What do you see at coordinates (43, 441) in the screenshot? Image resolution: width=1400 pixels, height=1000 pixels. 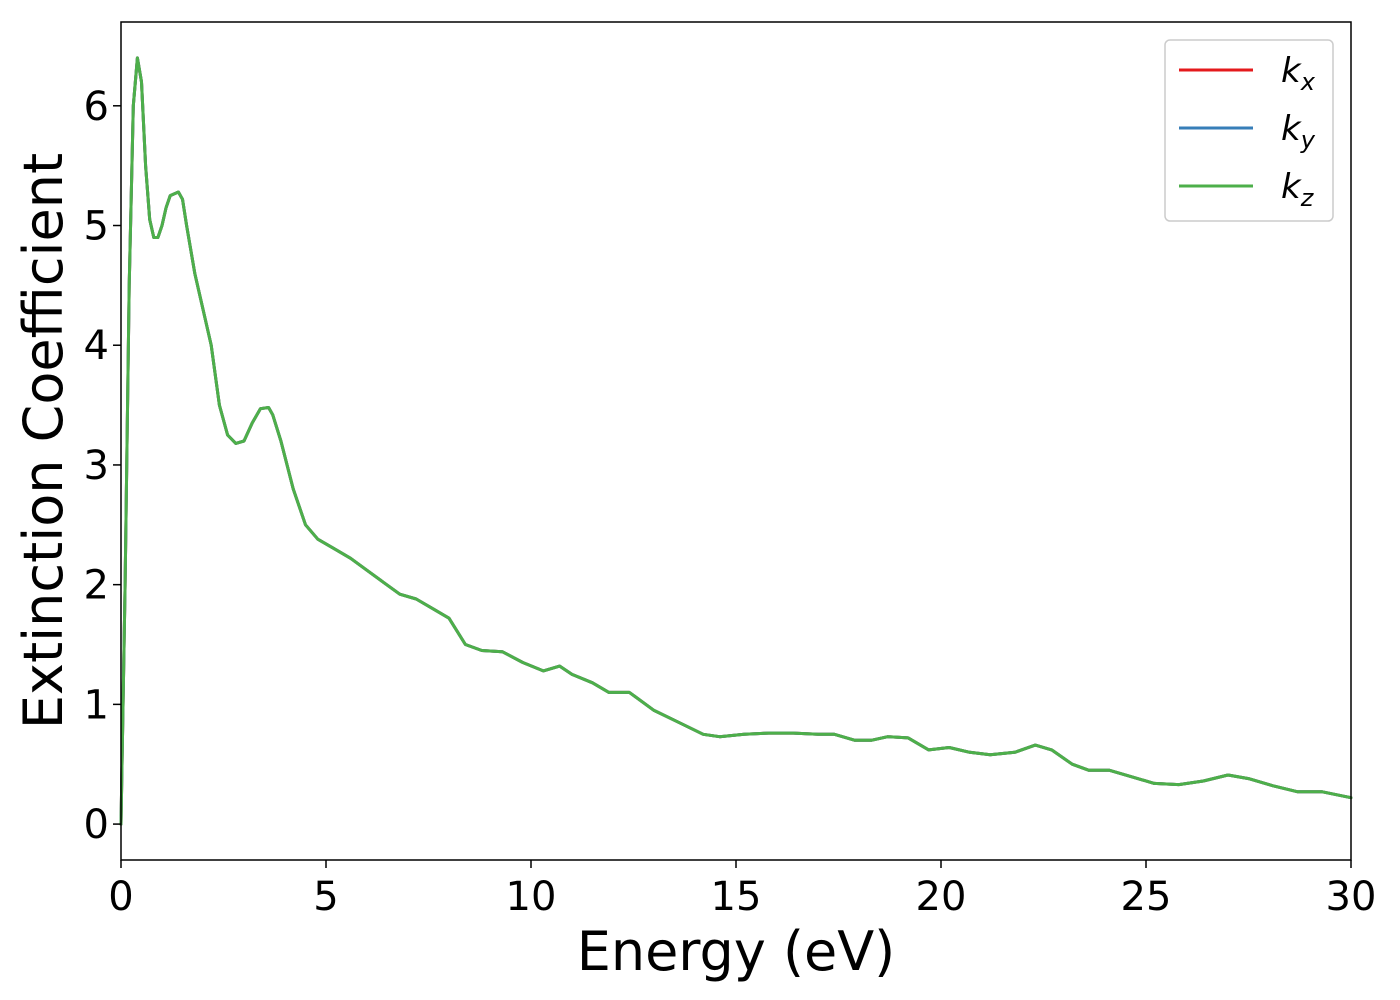 I see `y-axis-label: Extinction Coefficient` at bounding box center [43, 441].